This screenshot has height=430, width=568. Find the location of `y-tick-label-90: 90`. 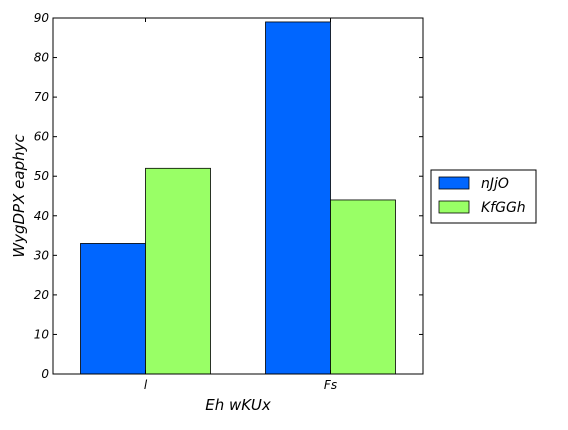

y-tick-label-90: 90 is located at coordinates (42, 18).